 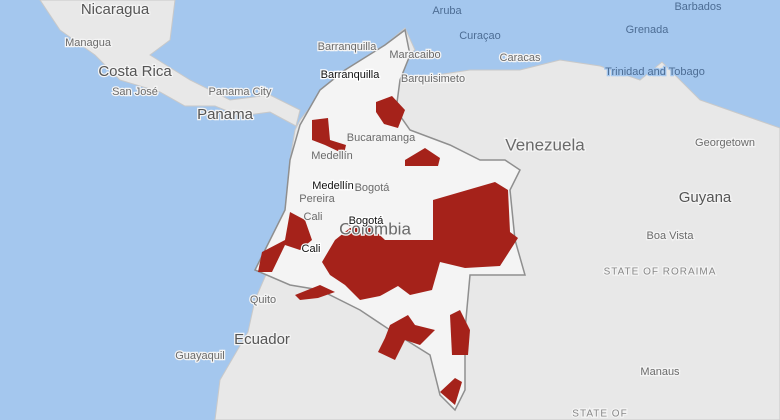 What do you see at coordinates (447, 11) in the screenshot?
I see `island-label: Aruba` at bounding box center [447, 11].